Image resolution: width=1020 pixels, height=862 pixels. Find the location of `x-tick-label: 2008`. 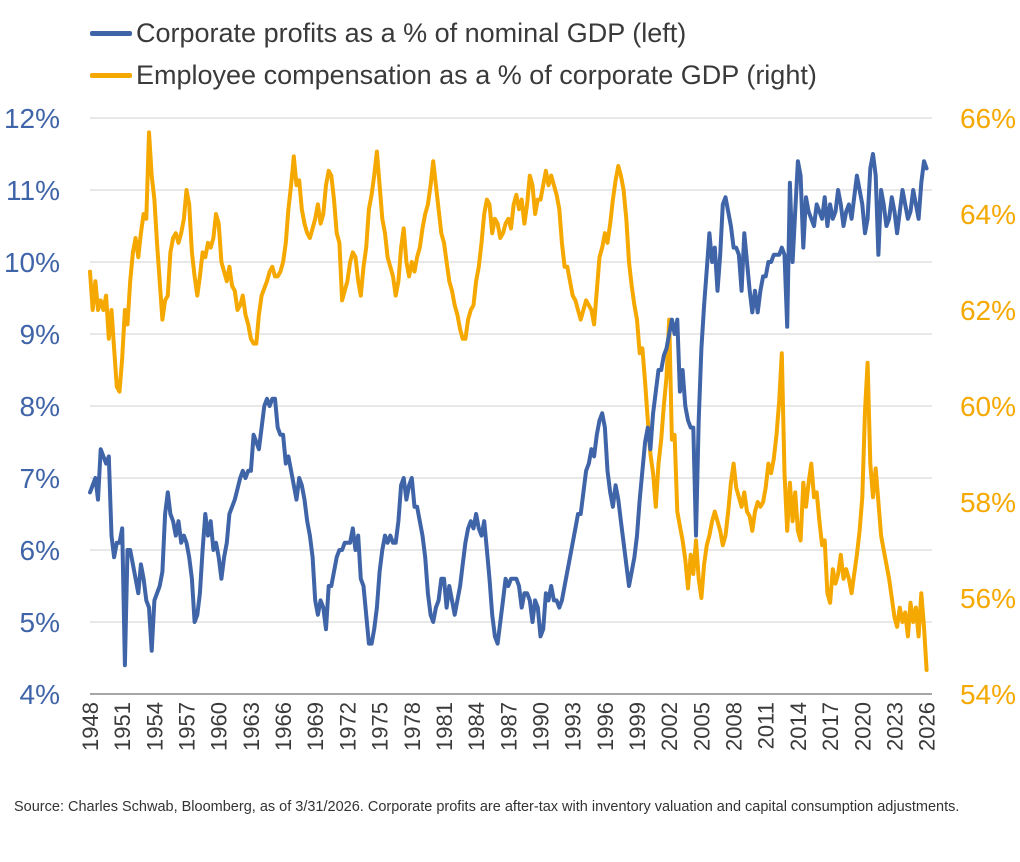

x-tick-label: 2008 is located at coordinates (734, 726).